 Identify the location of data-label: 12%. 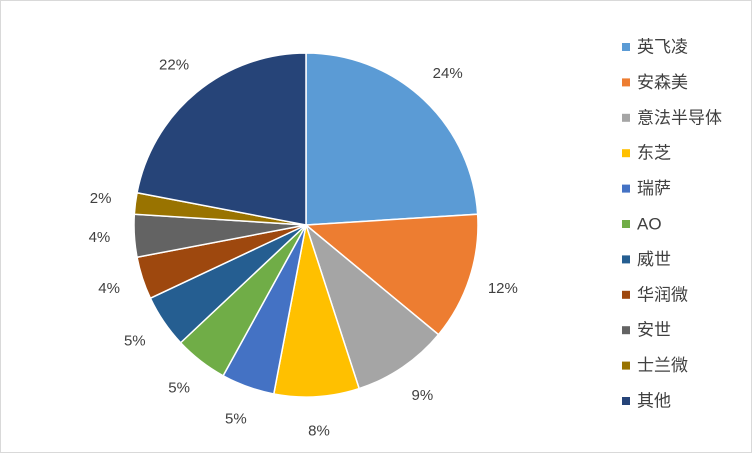
(503, 288).